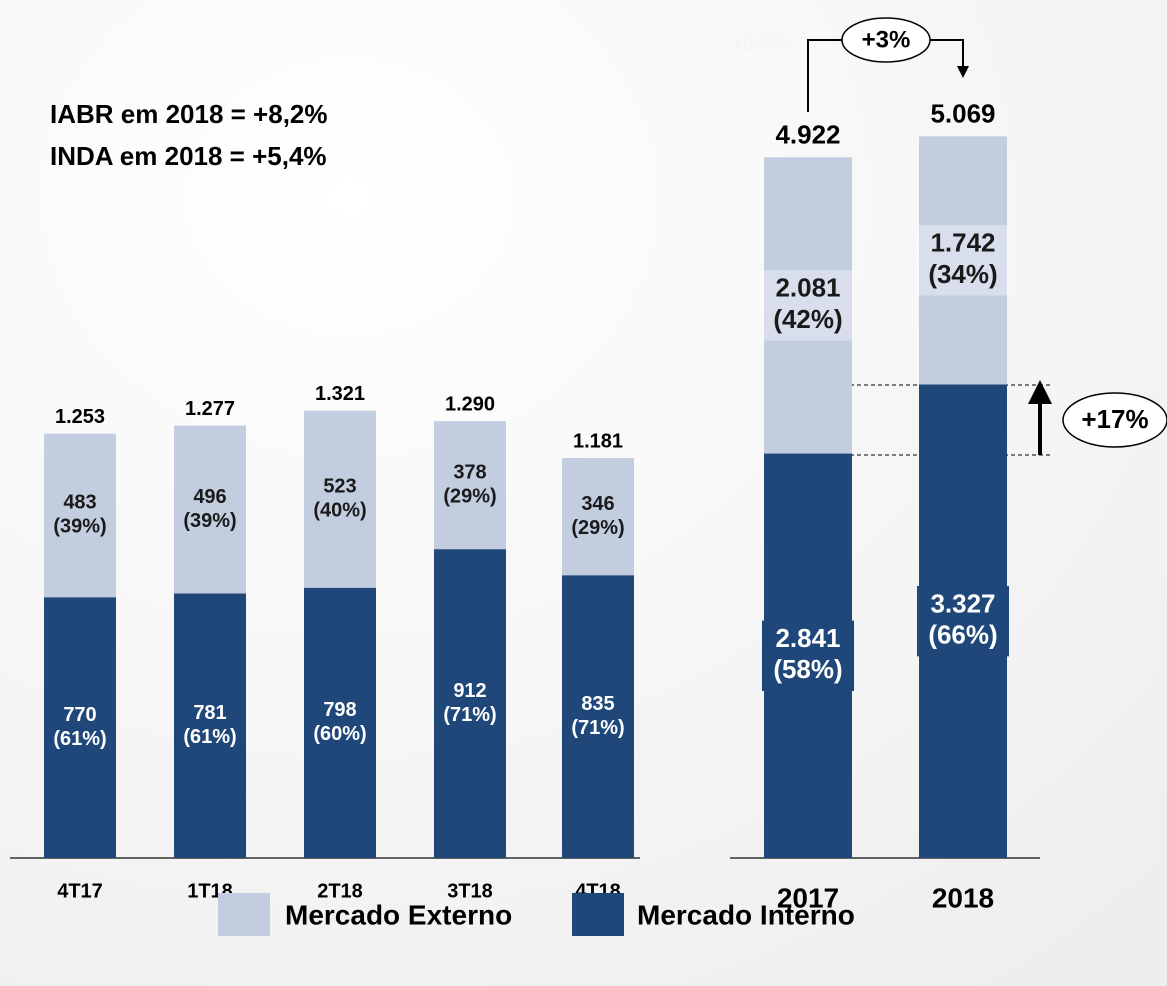 The width and height of the screenshot is (1167, 986). What do you see at coordinates (808, 897) in the screenshot?
I see `x-tick-label: 2017` at bounding box center [808, 897].